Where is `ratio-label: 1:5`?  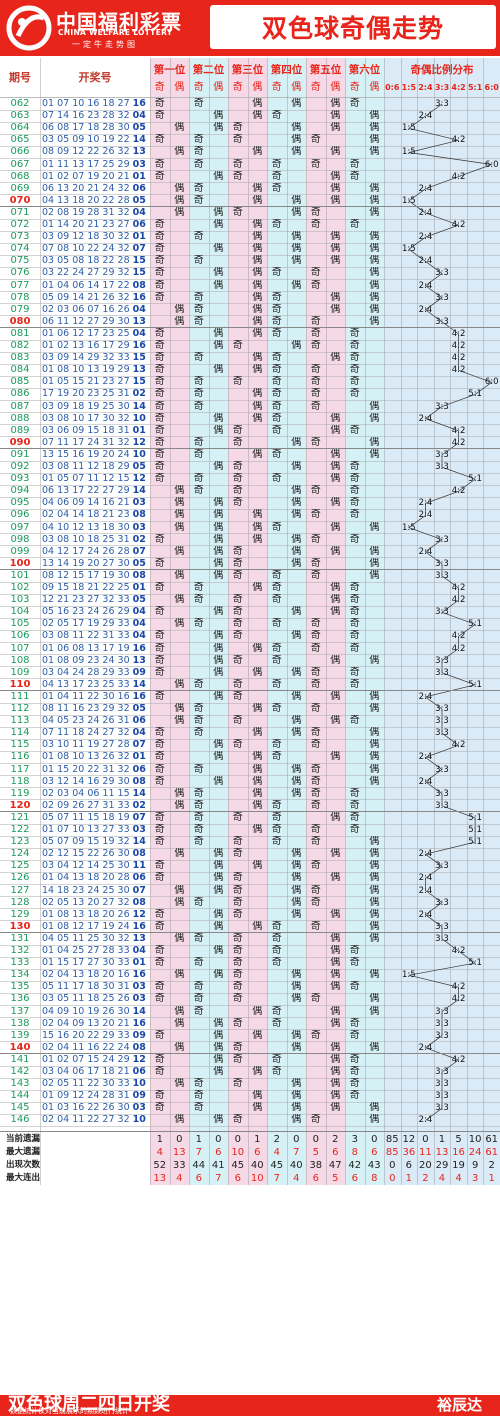 ratio-label: 1:5 is located at coordinates (409, 87).